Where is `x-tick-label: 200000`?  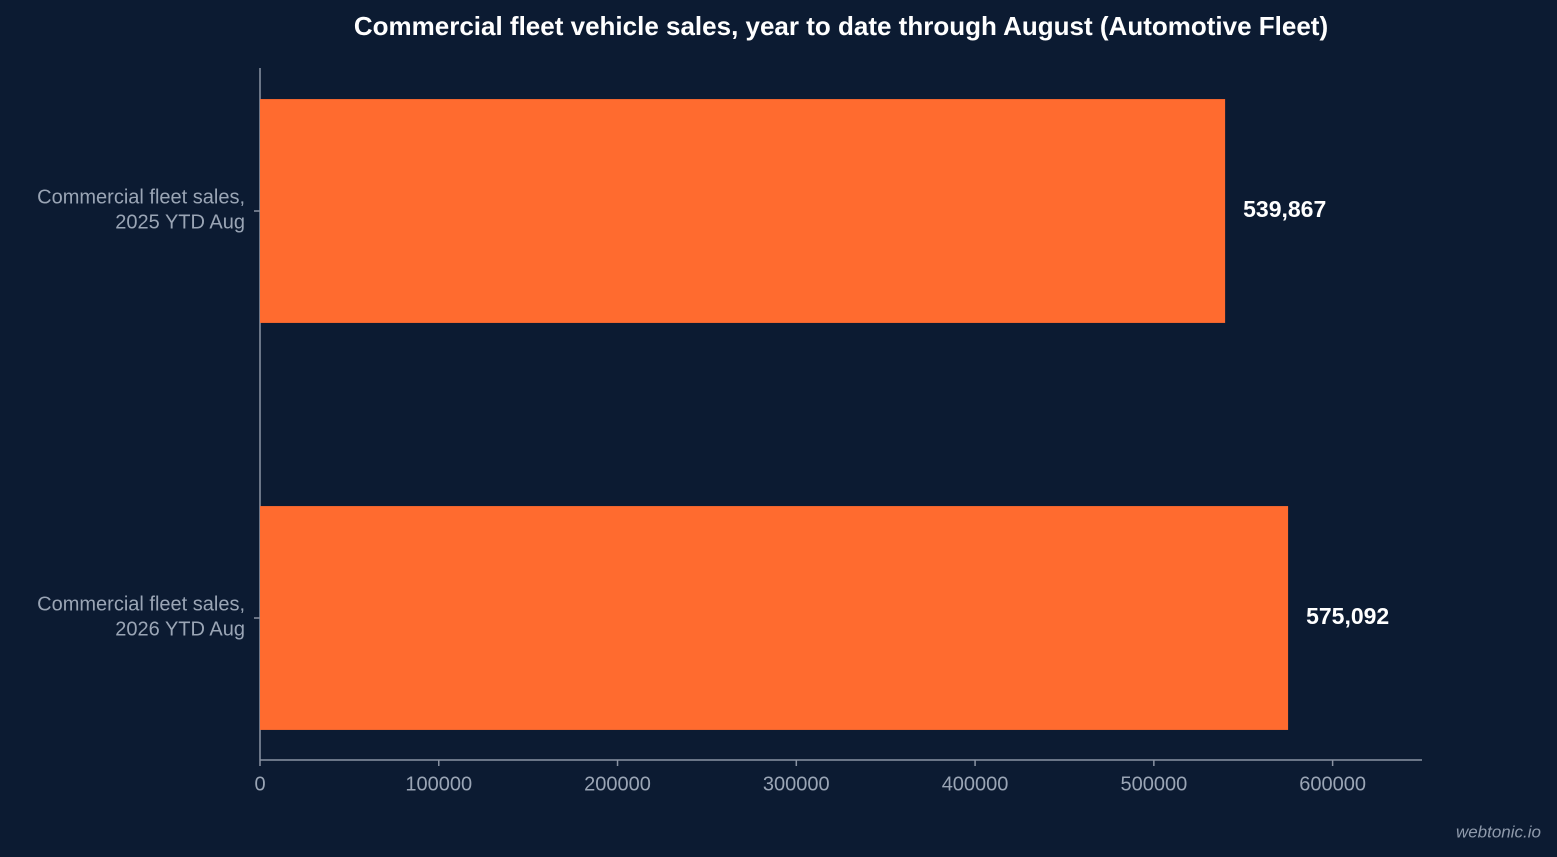
x-tick-label: 200000 is located at coordinates (617, 784).